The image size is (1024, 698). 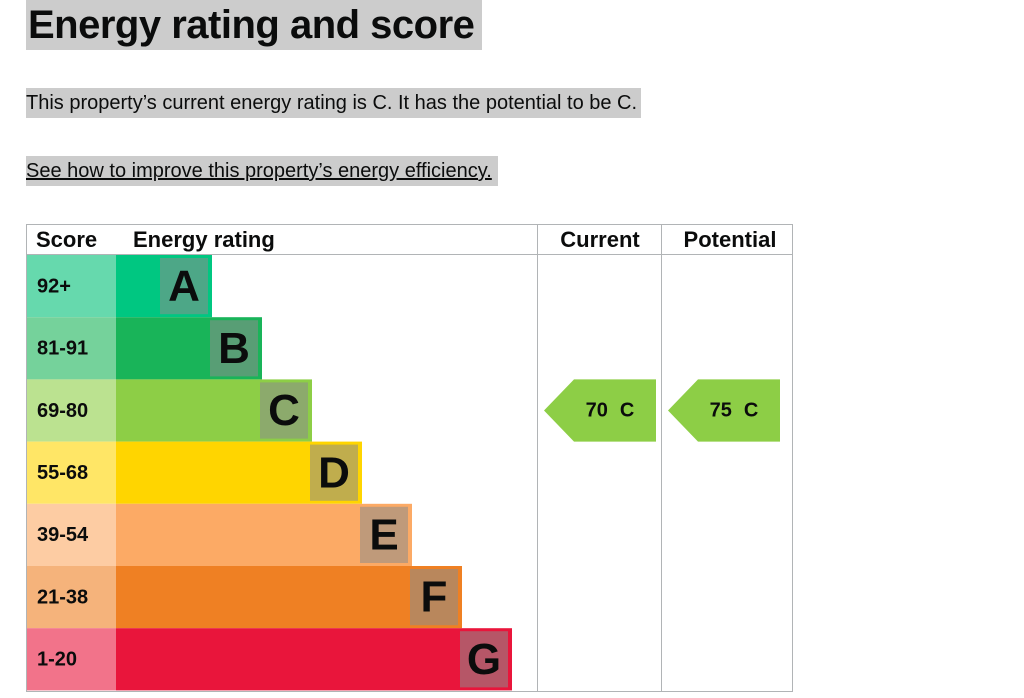 I want to click on rating-letter: C, so click(x=284, y=410).